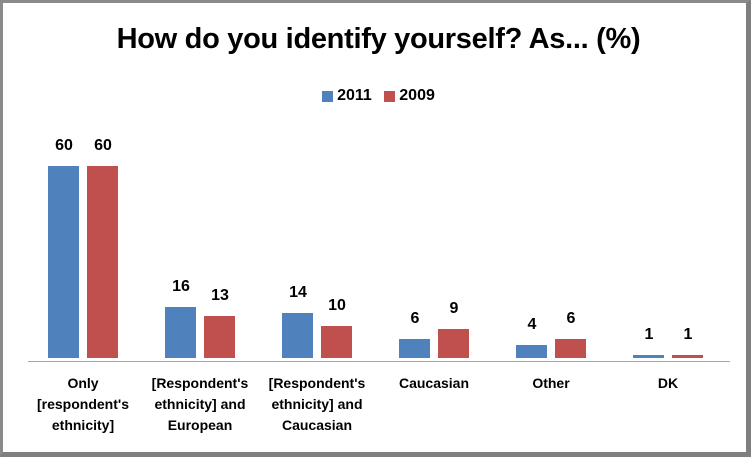 The image size is (751, 457). What do you see at coordinates (571, 318) in the screenshot?
I see `value-label-2009-4: 6` at bounding box center [571, 318].